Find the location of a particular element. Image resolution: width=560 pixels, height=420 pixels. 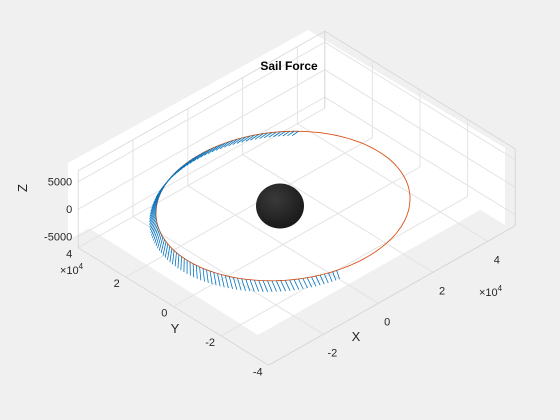

z-axis-label: Z is located at coordinates (22, 188).